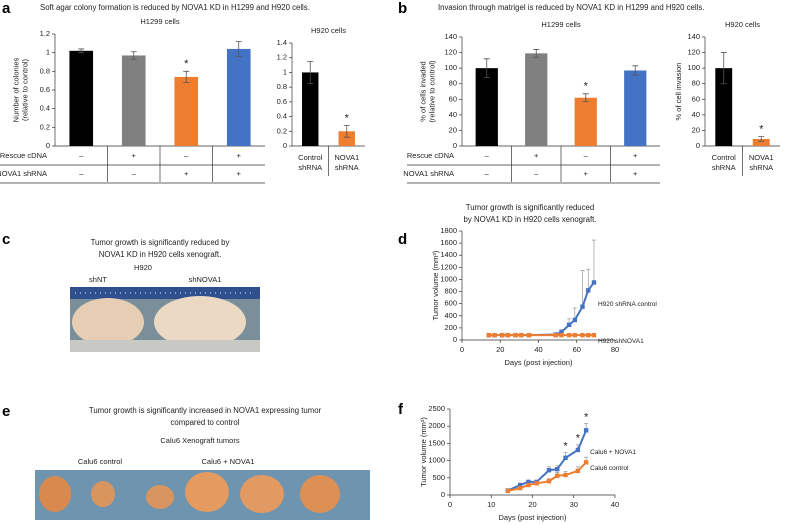  I want to click on y-axis-label: % of cell invasion, so click(678, 92).